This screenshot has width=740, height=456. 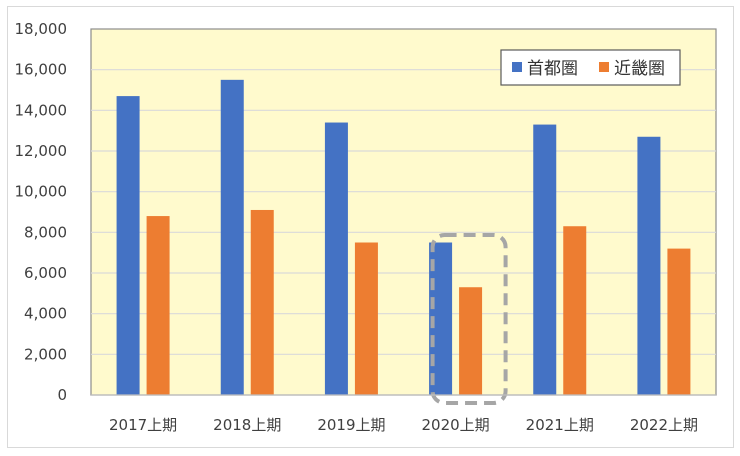 I want to click on highlight-box, so click(x=469, y=319).